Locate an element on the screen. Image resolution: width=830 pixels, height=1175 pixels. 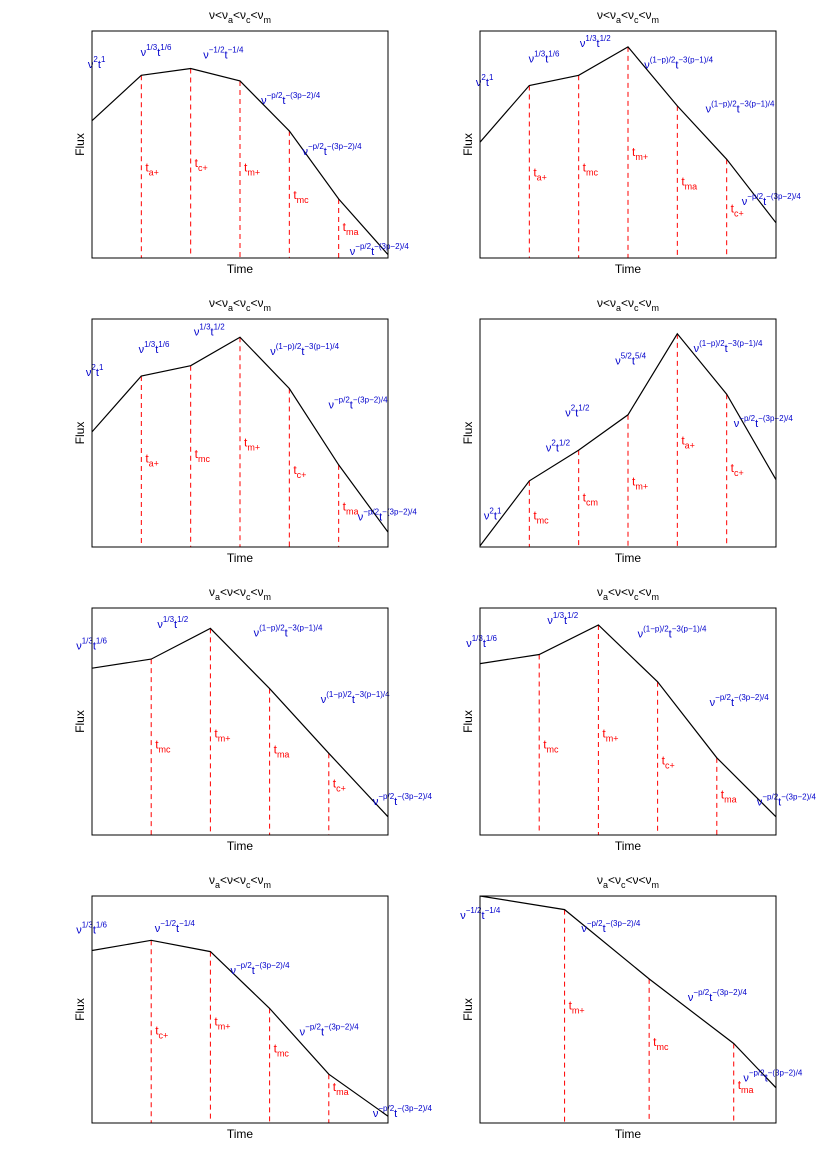
break-time-label: tcm is located at coordinates (590, 498).